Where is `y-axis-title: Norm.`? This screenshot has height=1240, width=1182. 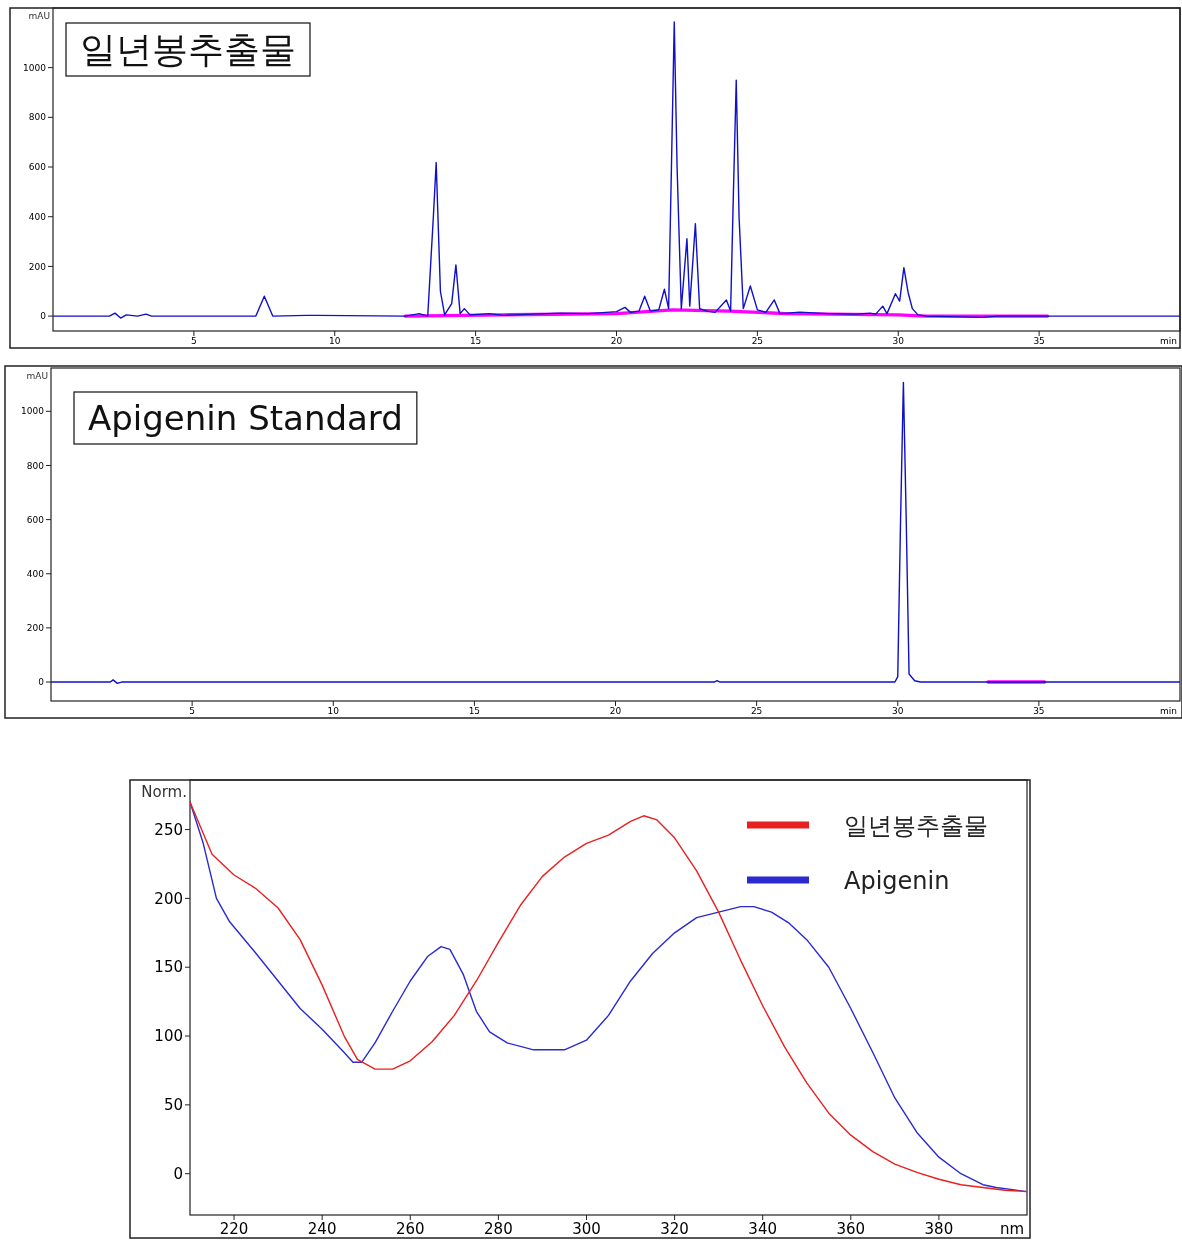
y-axis-title: Norm. is located at coordinates (164, 792).